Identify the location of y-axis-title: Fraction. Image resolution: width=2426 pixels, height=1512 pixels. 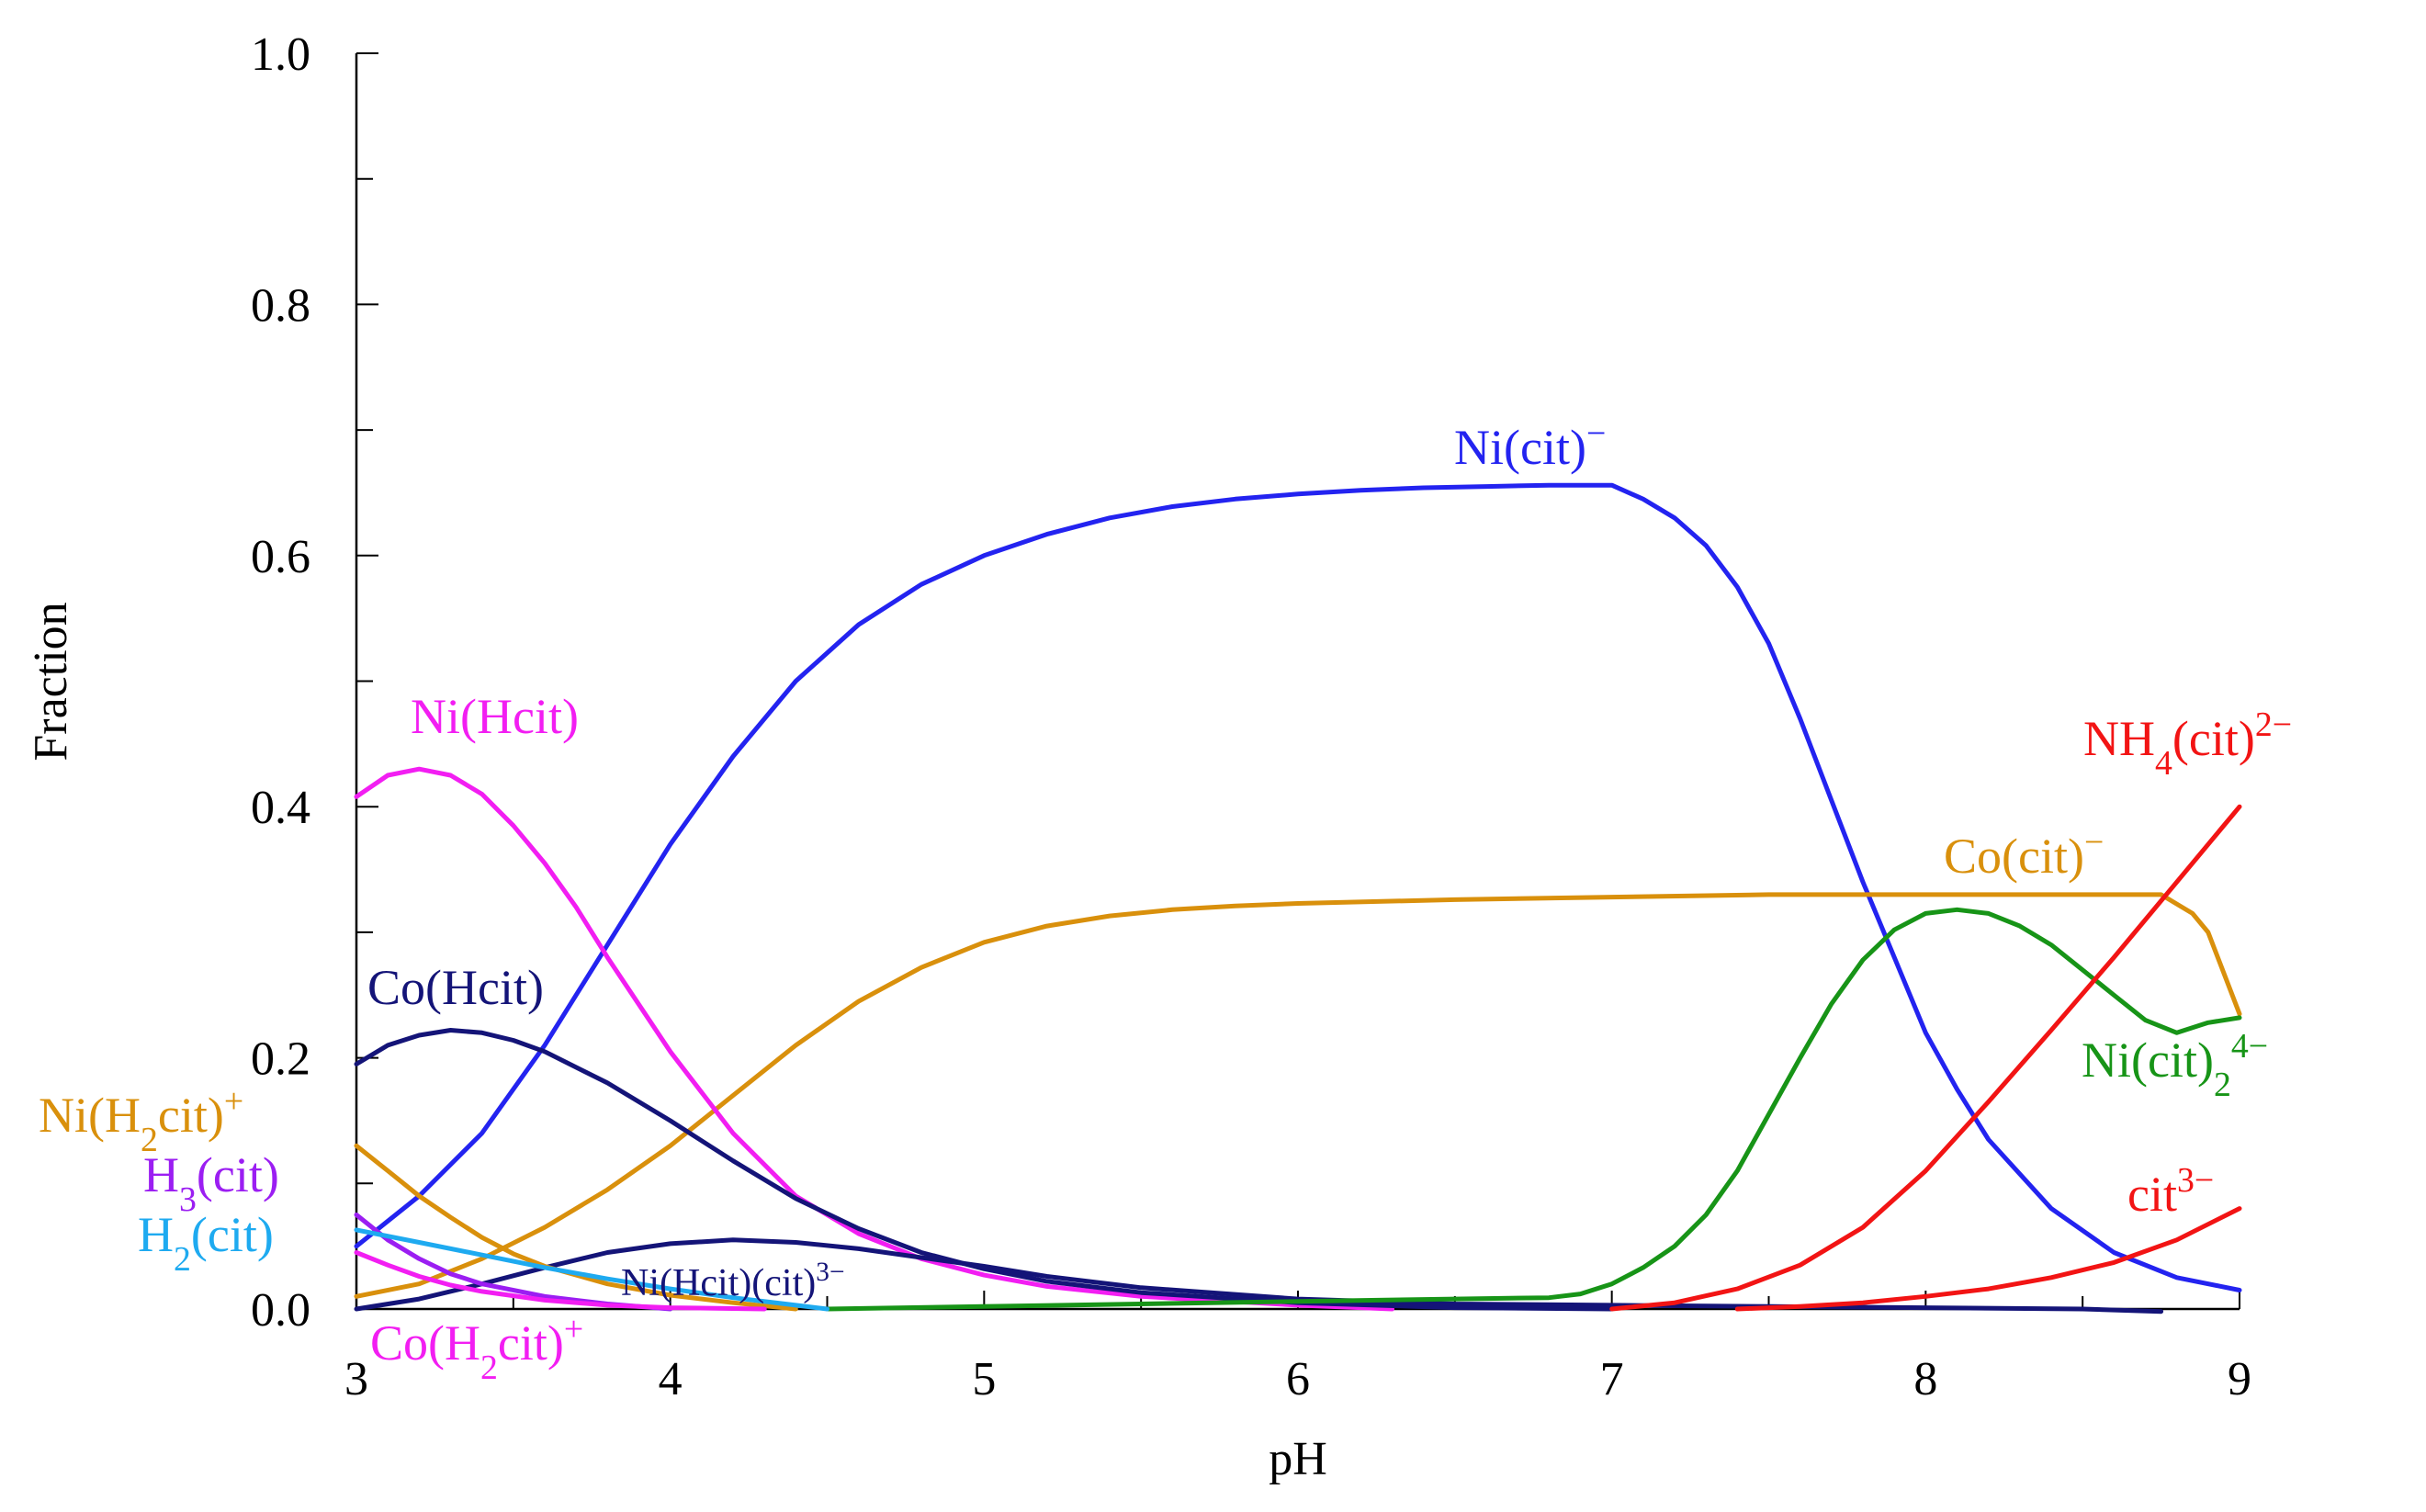
(51, 681).